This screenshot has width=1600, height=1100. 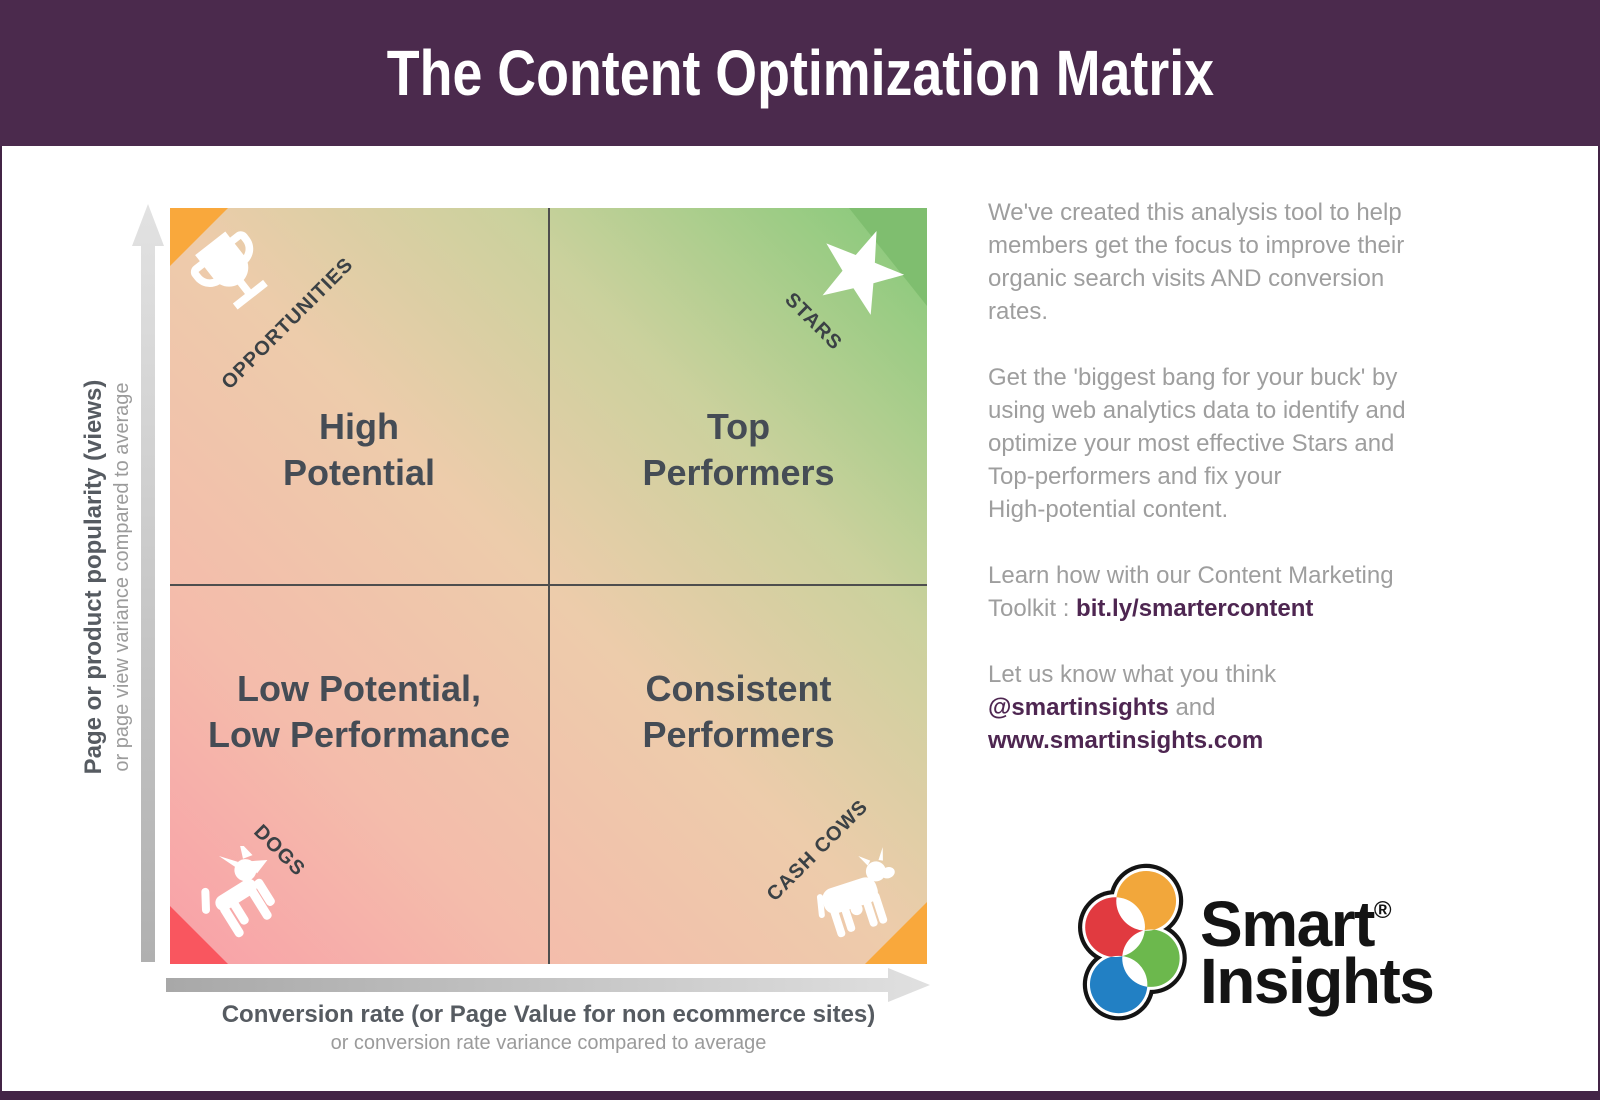 I want to click on logo-line-2: Insights, so click(x=1317, y=981).